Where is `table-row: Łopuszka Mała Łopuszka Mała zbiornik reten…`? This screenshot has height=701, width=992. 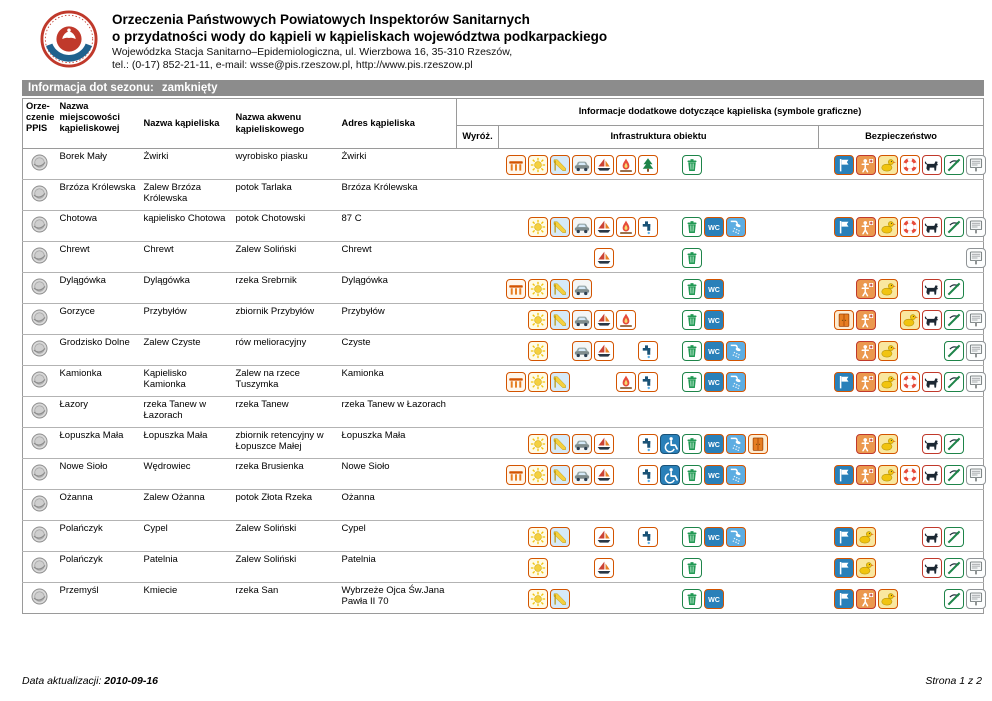 table-row: Łopuszka Mała Łopuszka Mała zbiornik reten… is located at coordinates (503, 443).